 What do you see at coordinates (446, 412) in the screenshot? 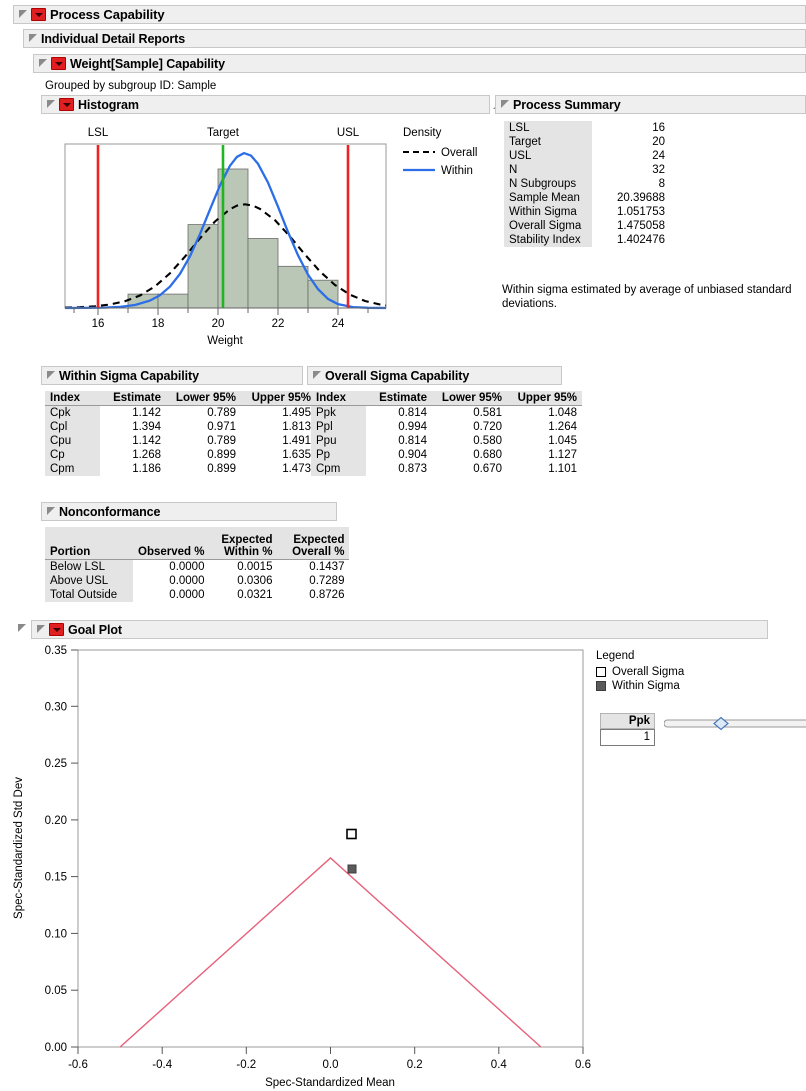
I see `table-row: Ppk 0.814 0.581 1.048` at bounding box center [446, 412].